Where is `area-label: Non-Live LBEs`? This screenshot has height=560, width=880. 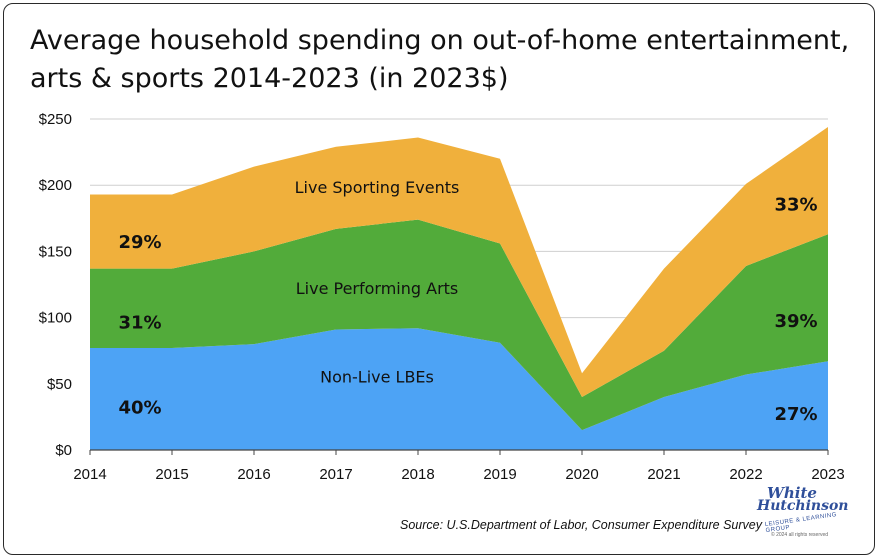
area-label: Non-Live LBEs is located at coordinates (377, 376).